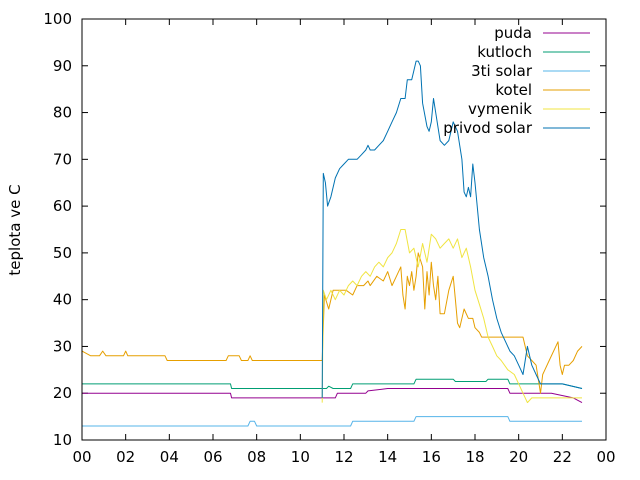 The image size is (640, 480). What do you see at coordinates (488, 128) in the screenshot?
I see `legend-label: privod solar` at bounding box center [488, 128].